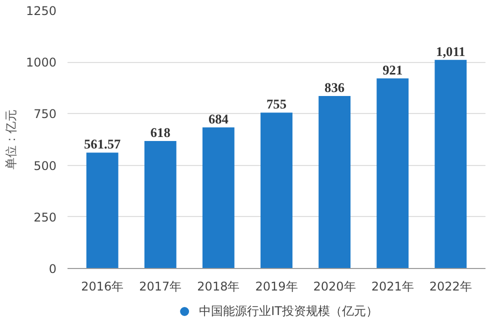 The width and height of the screenshot is (500, 326). What do you see at coordinates (276, 287) in the screenshot?
I see `x-tick-label: 2019年` at bounding box center [276, 287].